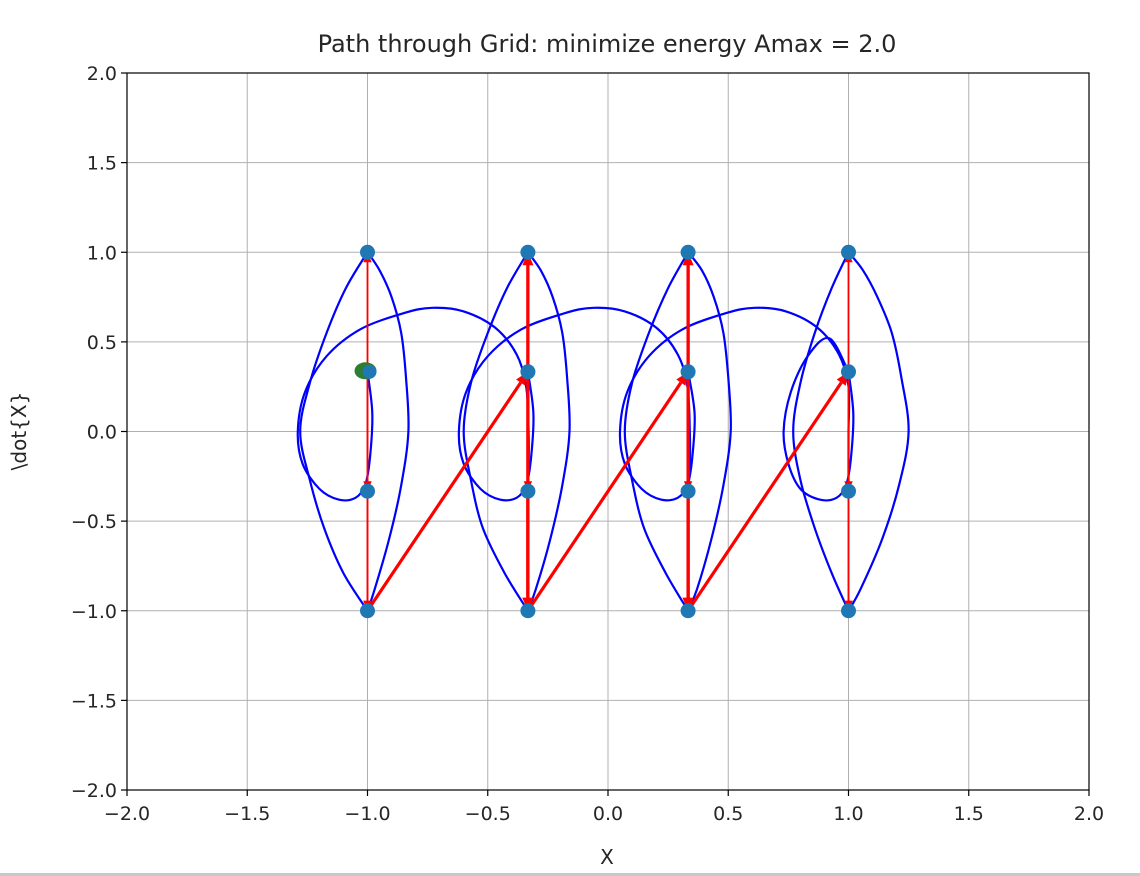  I want to click on x-tick-label: −2.0, so click(127, 814).